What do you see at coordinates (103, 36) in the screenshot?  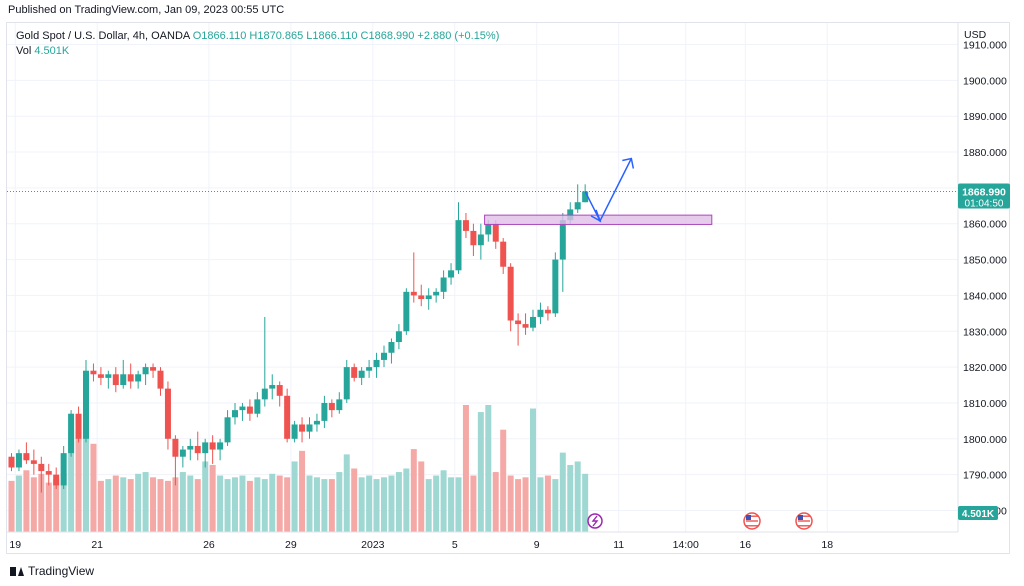 I see `symbol-name: Gold Spot / U.S. Dollar, 4h, OANDA` at bounding box center [103, 36].